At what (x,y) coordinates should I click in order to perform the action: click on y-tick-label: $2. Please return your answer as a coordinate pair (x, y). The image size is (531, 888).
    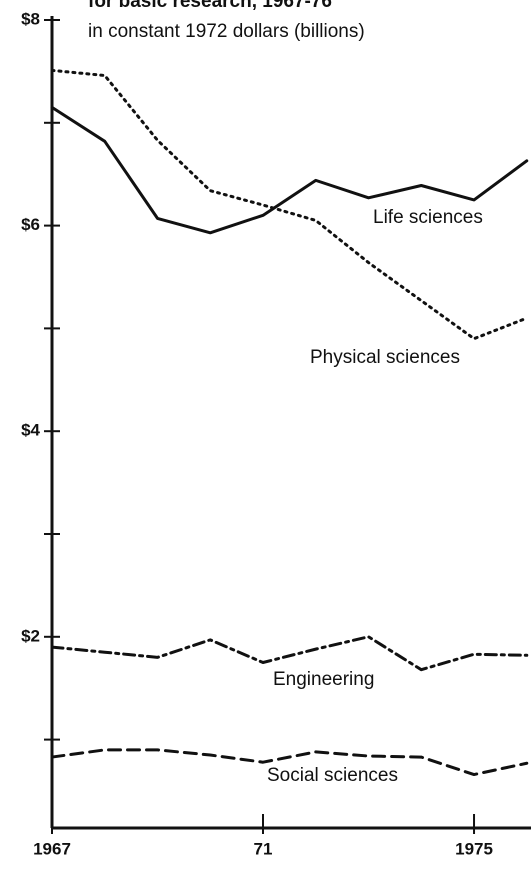
    Looking at the image, I should click on (30, 635).